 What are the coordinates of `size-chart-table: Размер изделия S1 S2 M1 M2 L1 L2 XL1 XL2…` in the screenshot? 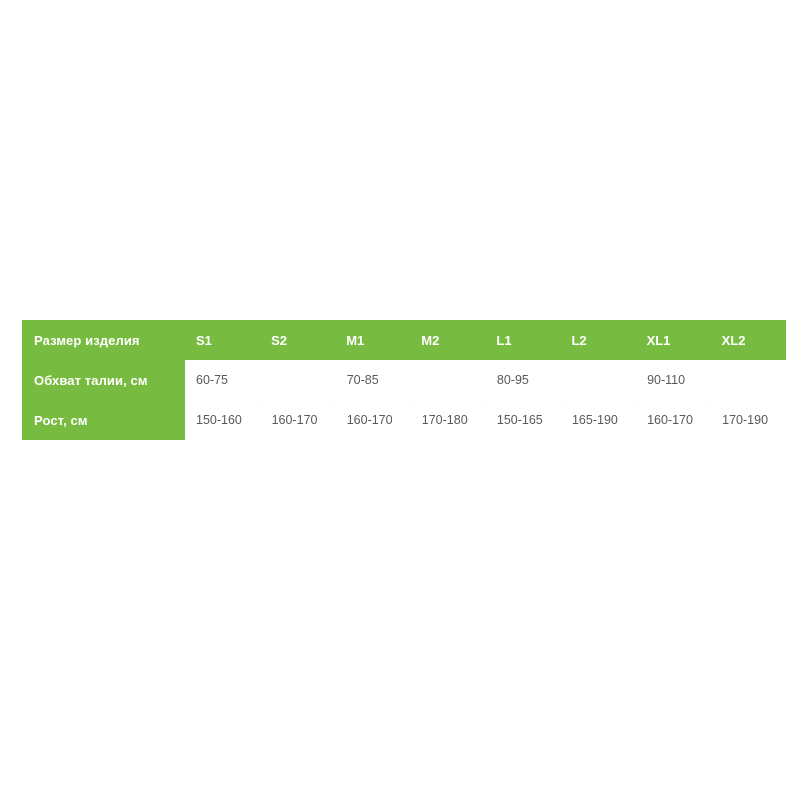 It's located at (404, 380).